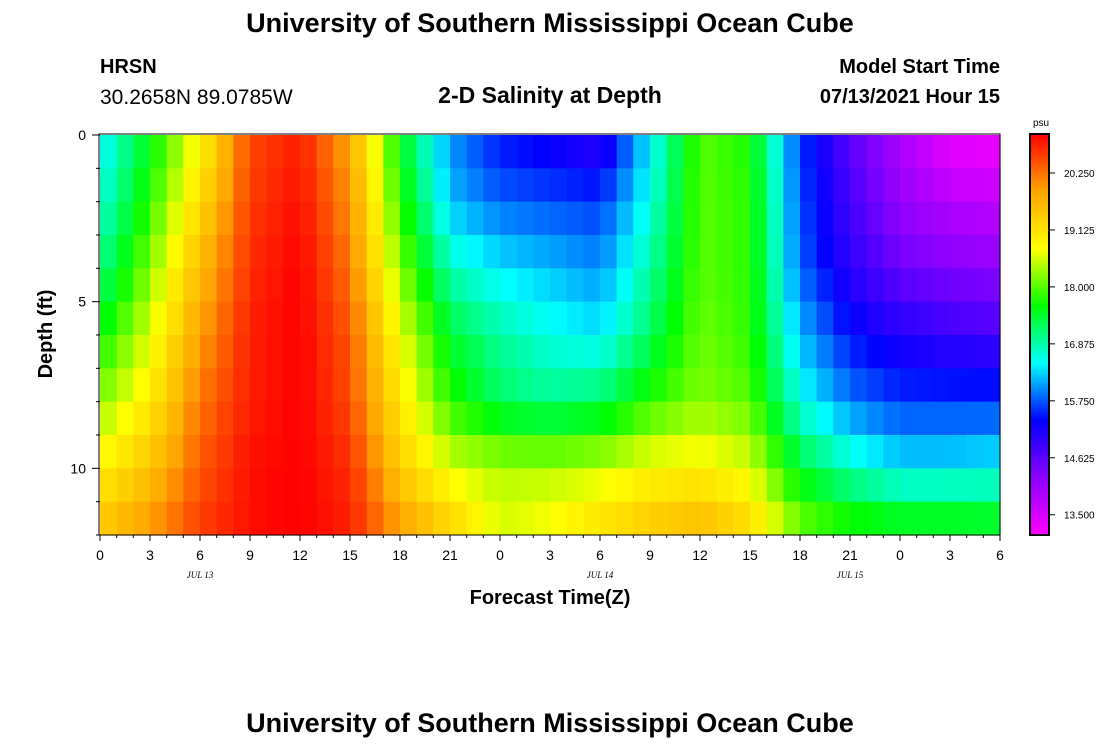 This screenshot has height=750, width=1100. Describe the element at coordinates (950, 555) in the screenshot. I see `x-tick-label: 3` at that location.